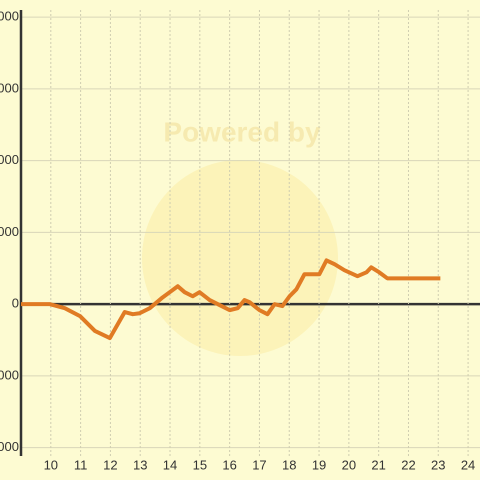 This screenshot has height=480, width=480. Describe the element at coordinates (438, 464) in the screenshot. I see `x-tick-label: 23` at that location.